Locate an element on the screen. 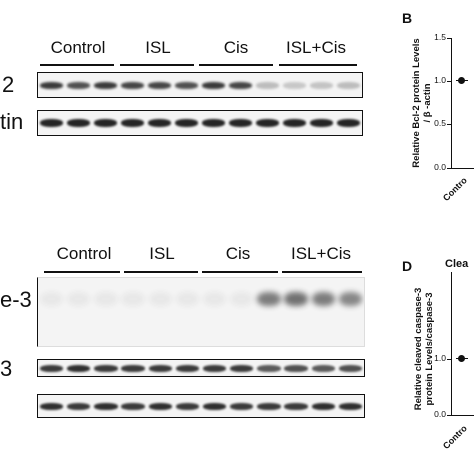  panel-b-y-axis is located at coordinates (452, 103).